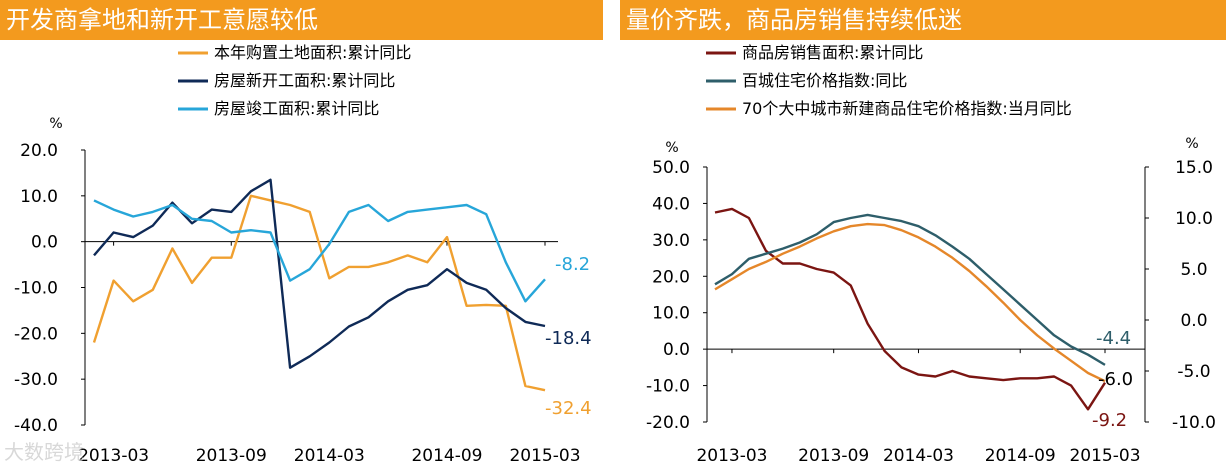  What do you see at coordinates (671, 204) in the screenshot?
I see `y-tick-label: 40.0` at bounding box center [671, 204].